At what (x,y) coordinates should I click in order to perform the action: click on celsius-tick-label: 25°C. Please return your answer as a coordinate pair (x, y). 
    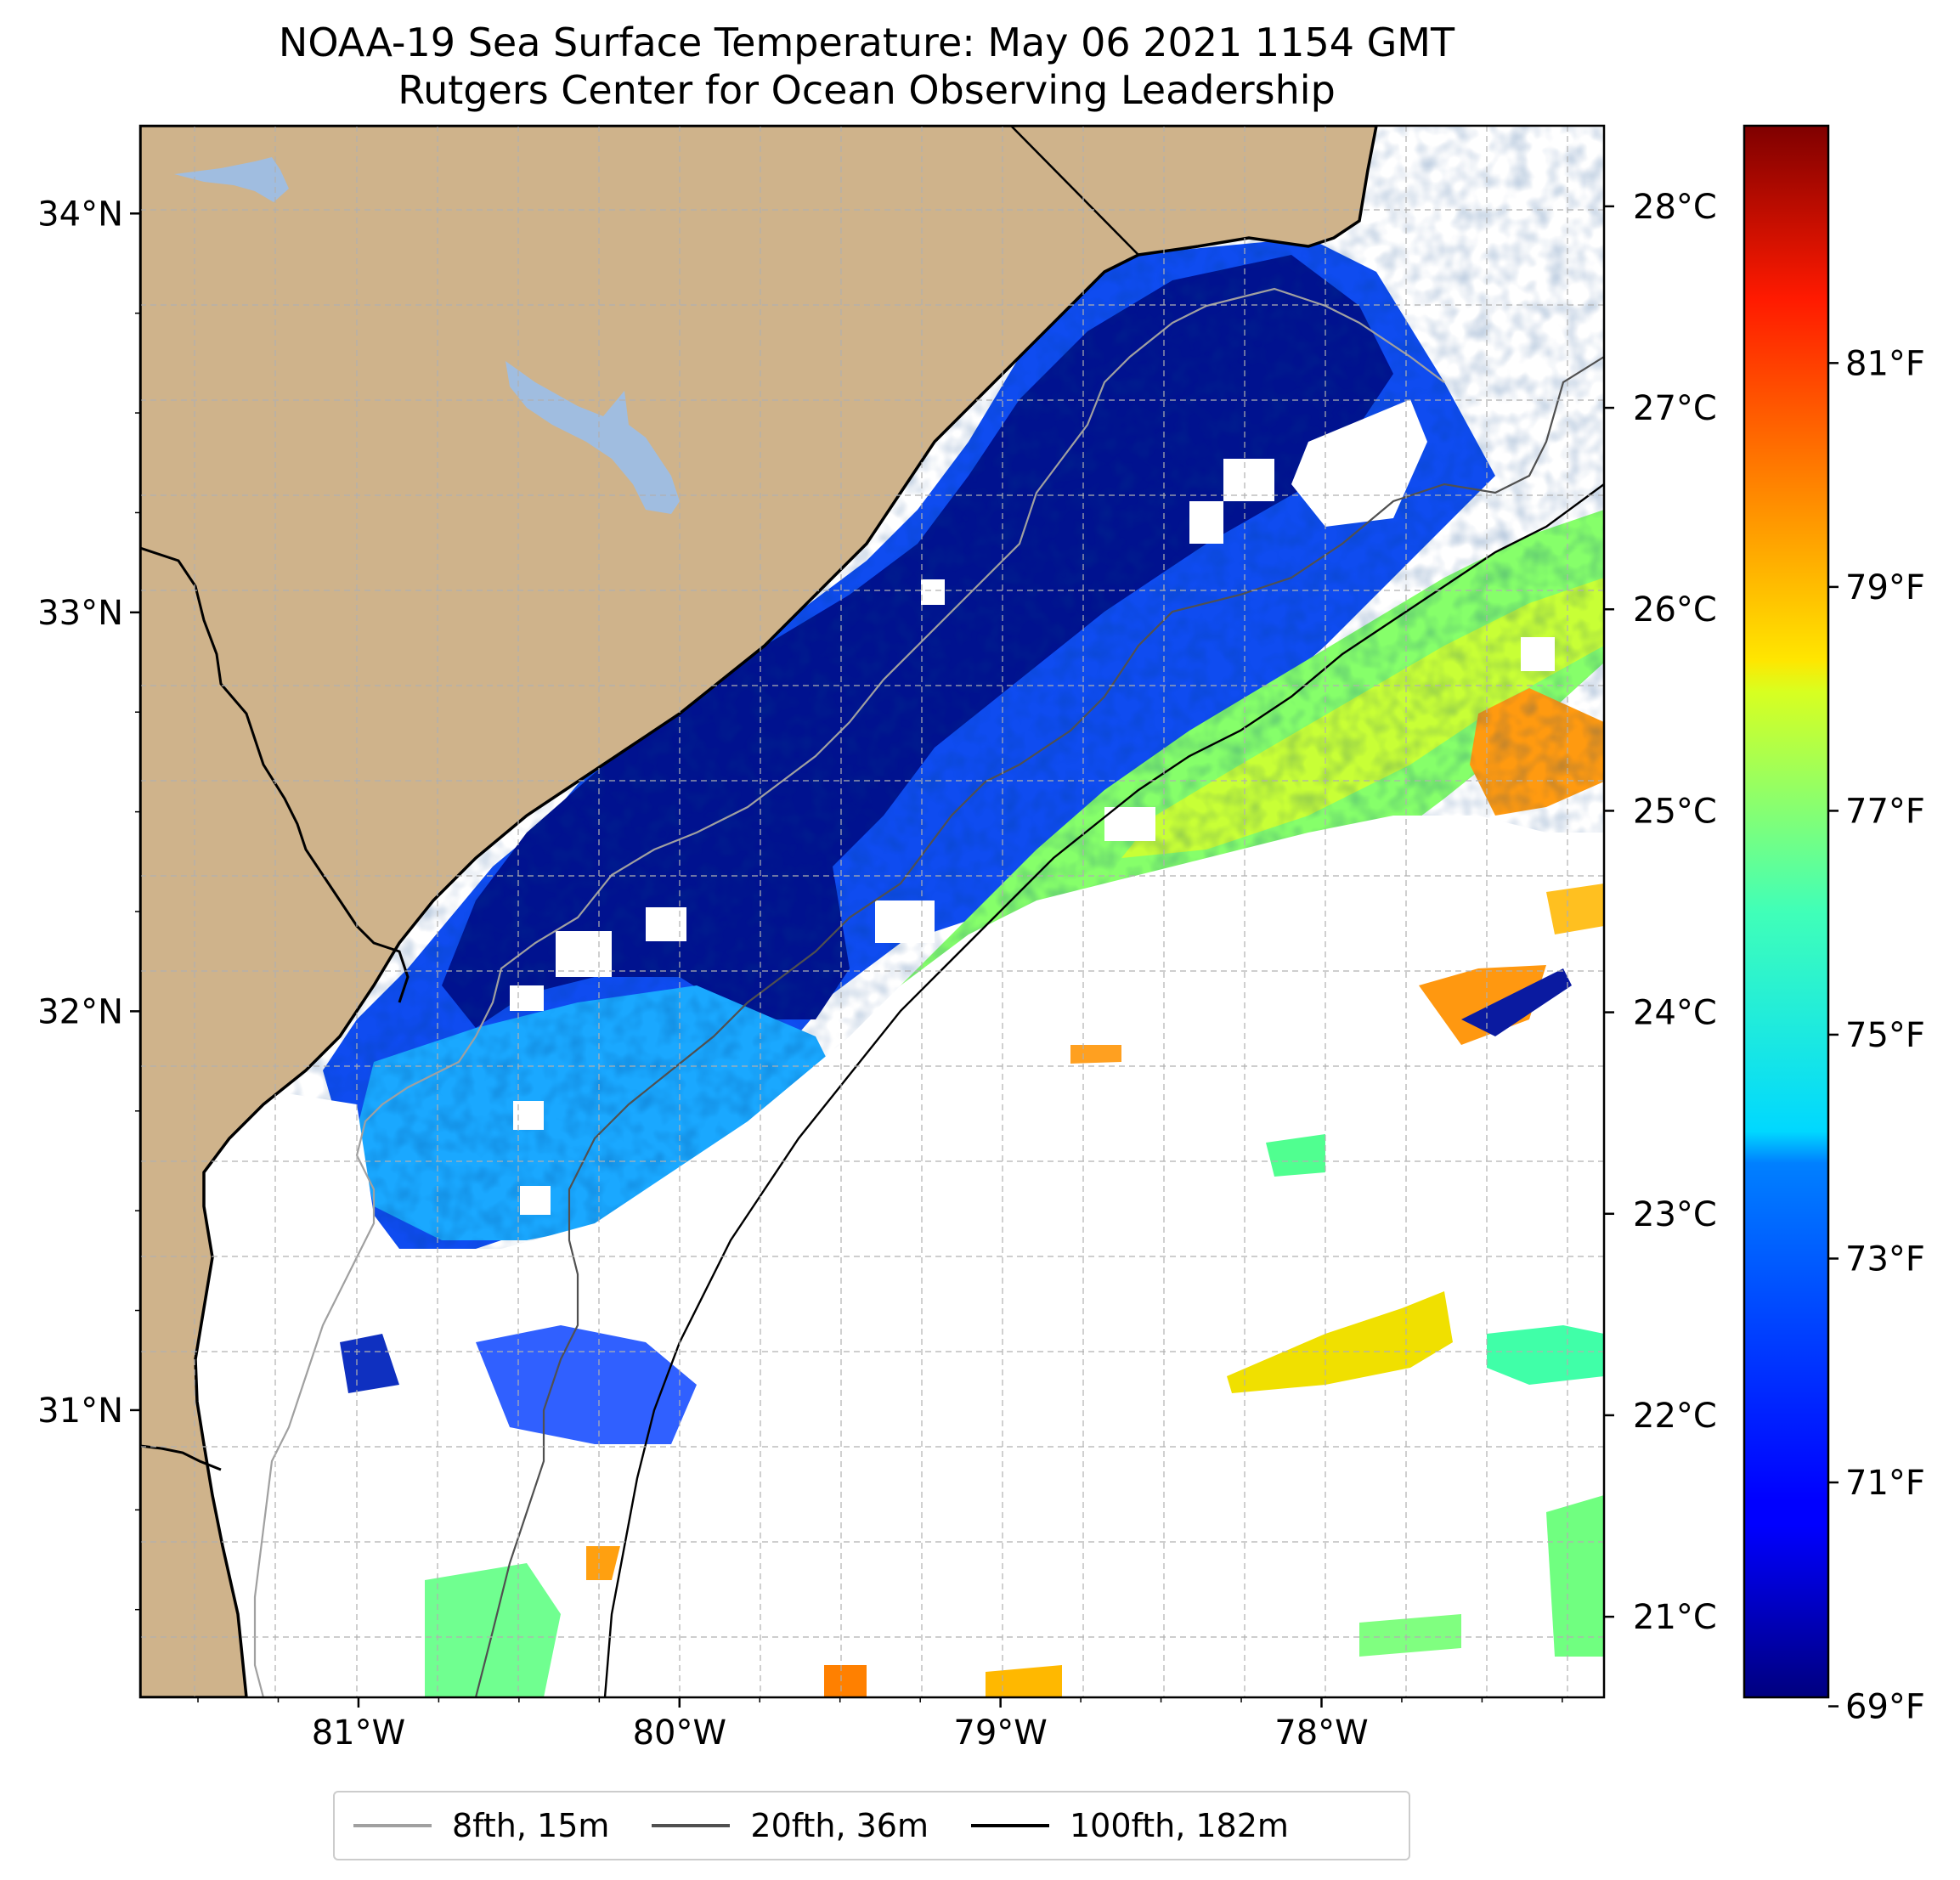
    Looking at the image, I should click on (1675, 812).